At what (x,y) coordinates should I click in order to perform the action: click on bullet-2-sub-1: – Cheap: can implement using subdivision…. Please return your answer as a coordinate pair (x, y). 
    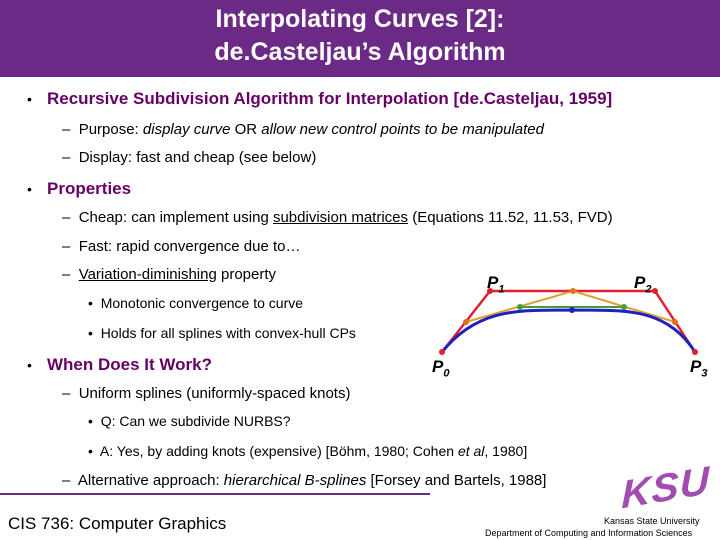
    Looking at the image, I should click on (337, 217).